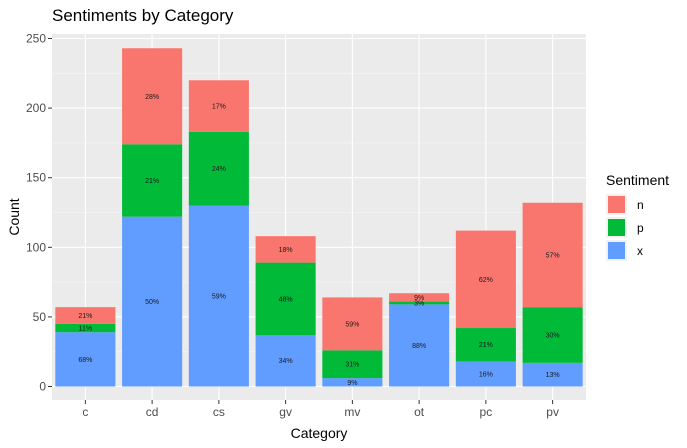 The image size is (687, 448). I want to click on y-tick-label: 150, so click(36, 178).